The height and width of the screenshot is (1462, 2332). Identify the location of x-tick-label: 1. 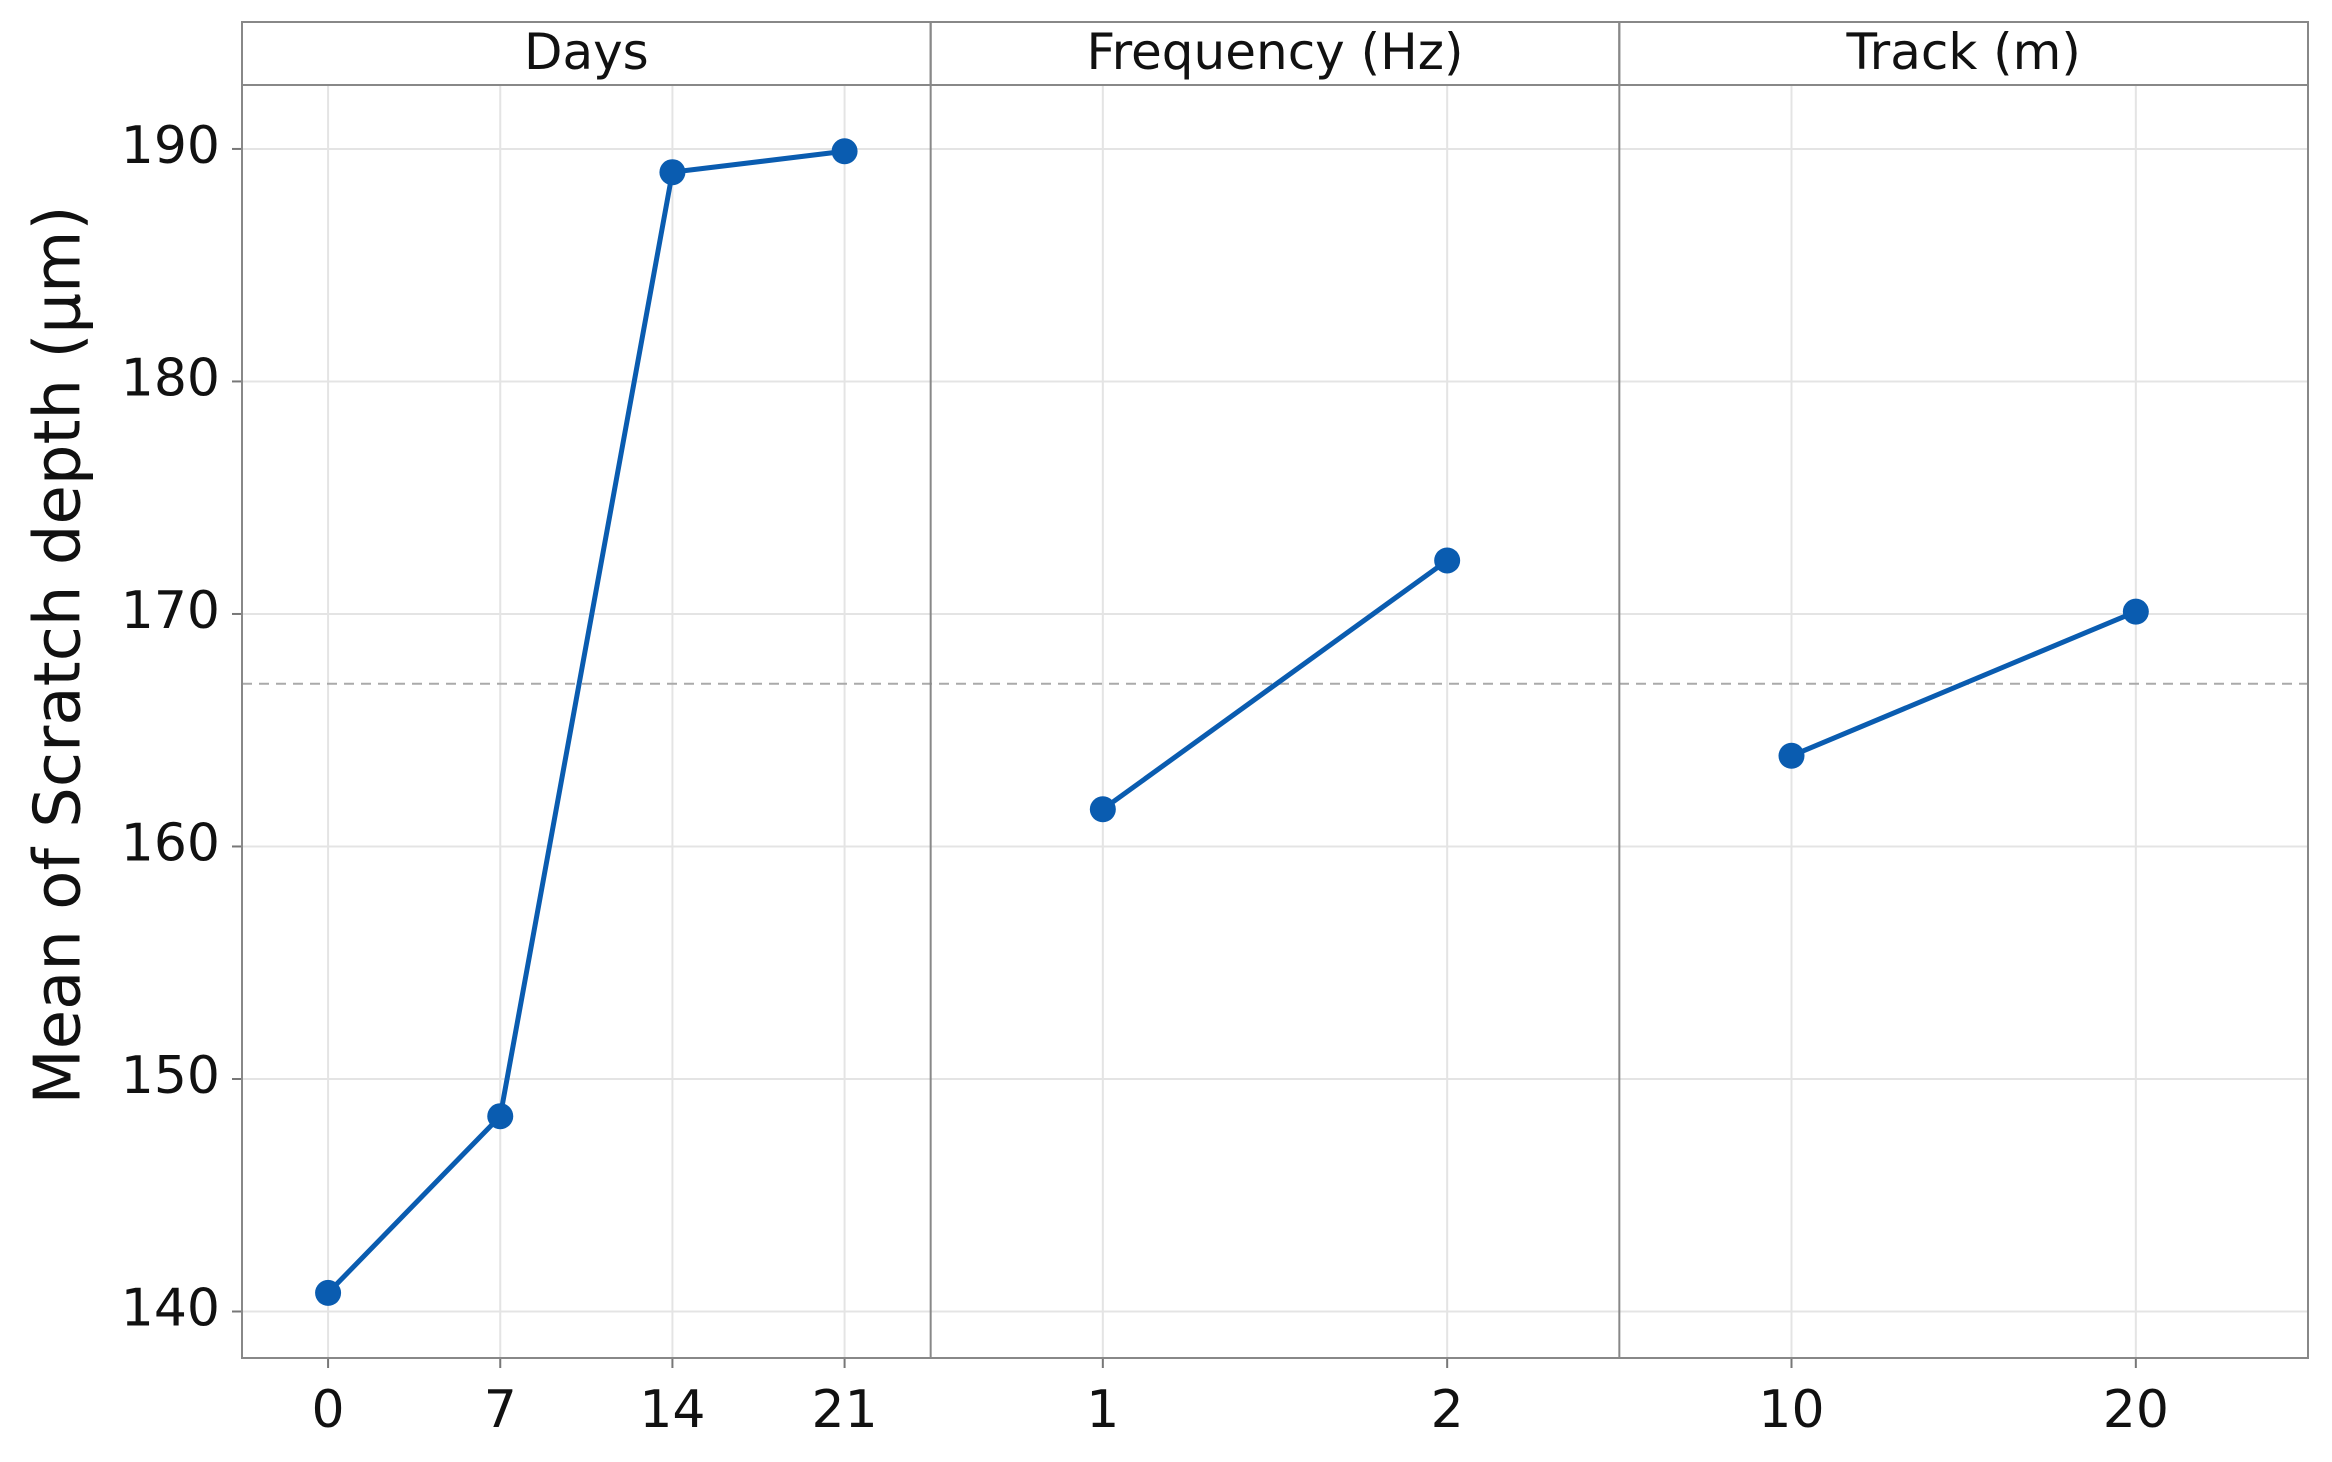
(1102, 1410).